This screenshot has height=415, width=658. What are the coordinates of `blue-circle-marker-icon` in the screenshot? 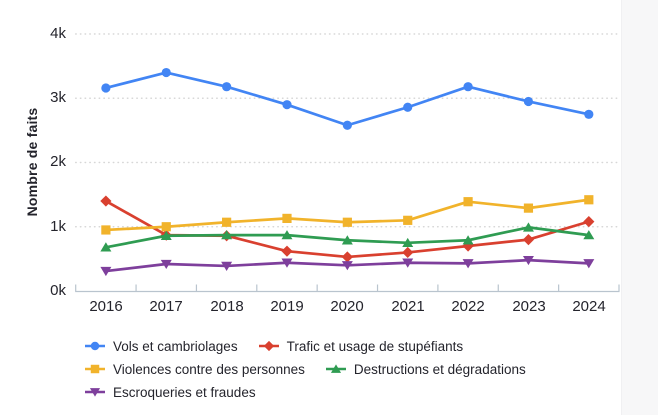 It's located at (95, 346).